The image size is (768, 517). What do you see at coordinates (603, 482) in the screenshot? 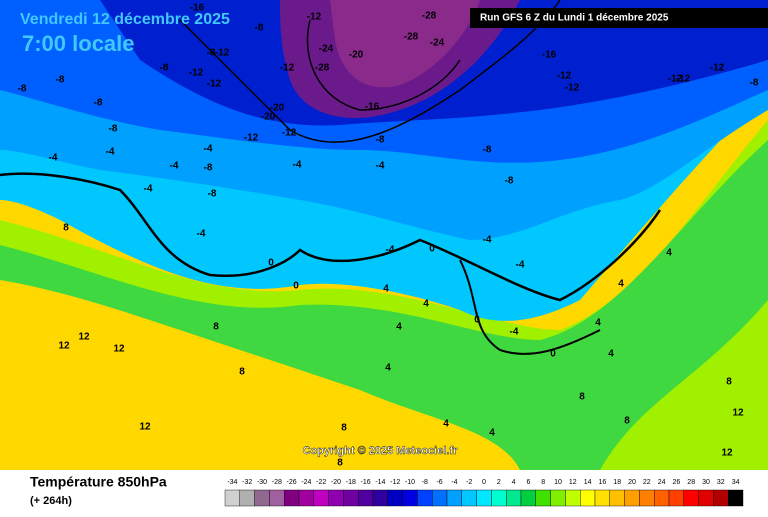
I see `colorbar-tick-label: 16` at bounding box center [603, 482].